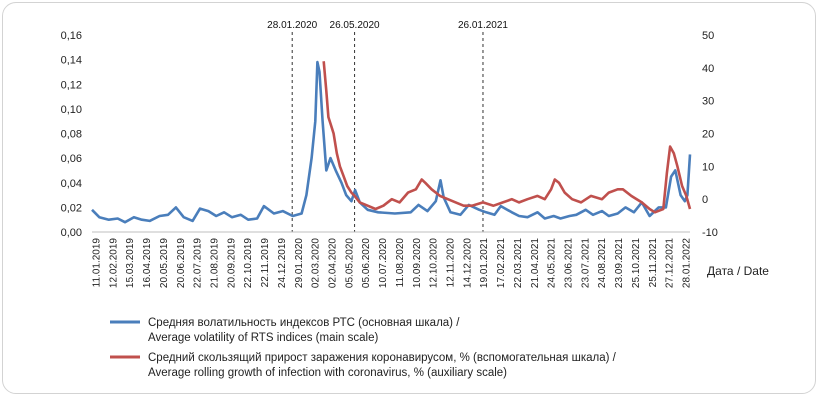 The width and height of the screenshot is (823, 400). Describe the element at coordinates (366, 263) in the screenshot. I see `x-tick-label: 05.06.2020` at that location.